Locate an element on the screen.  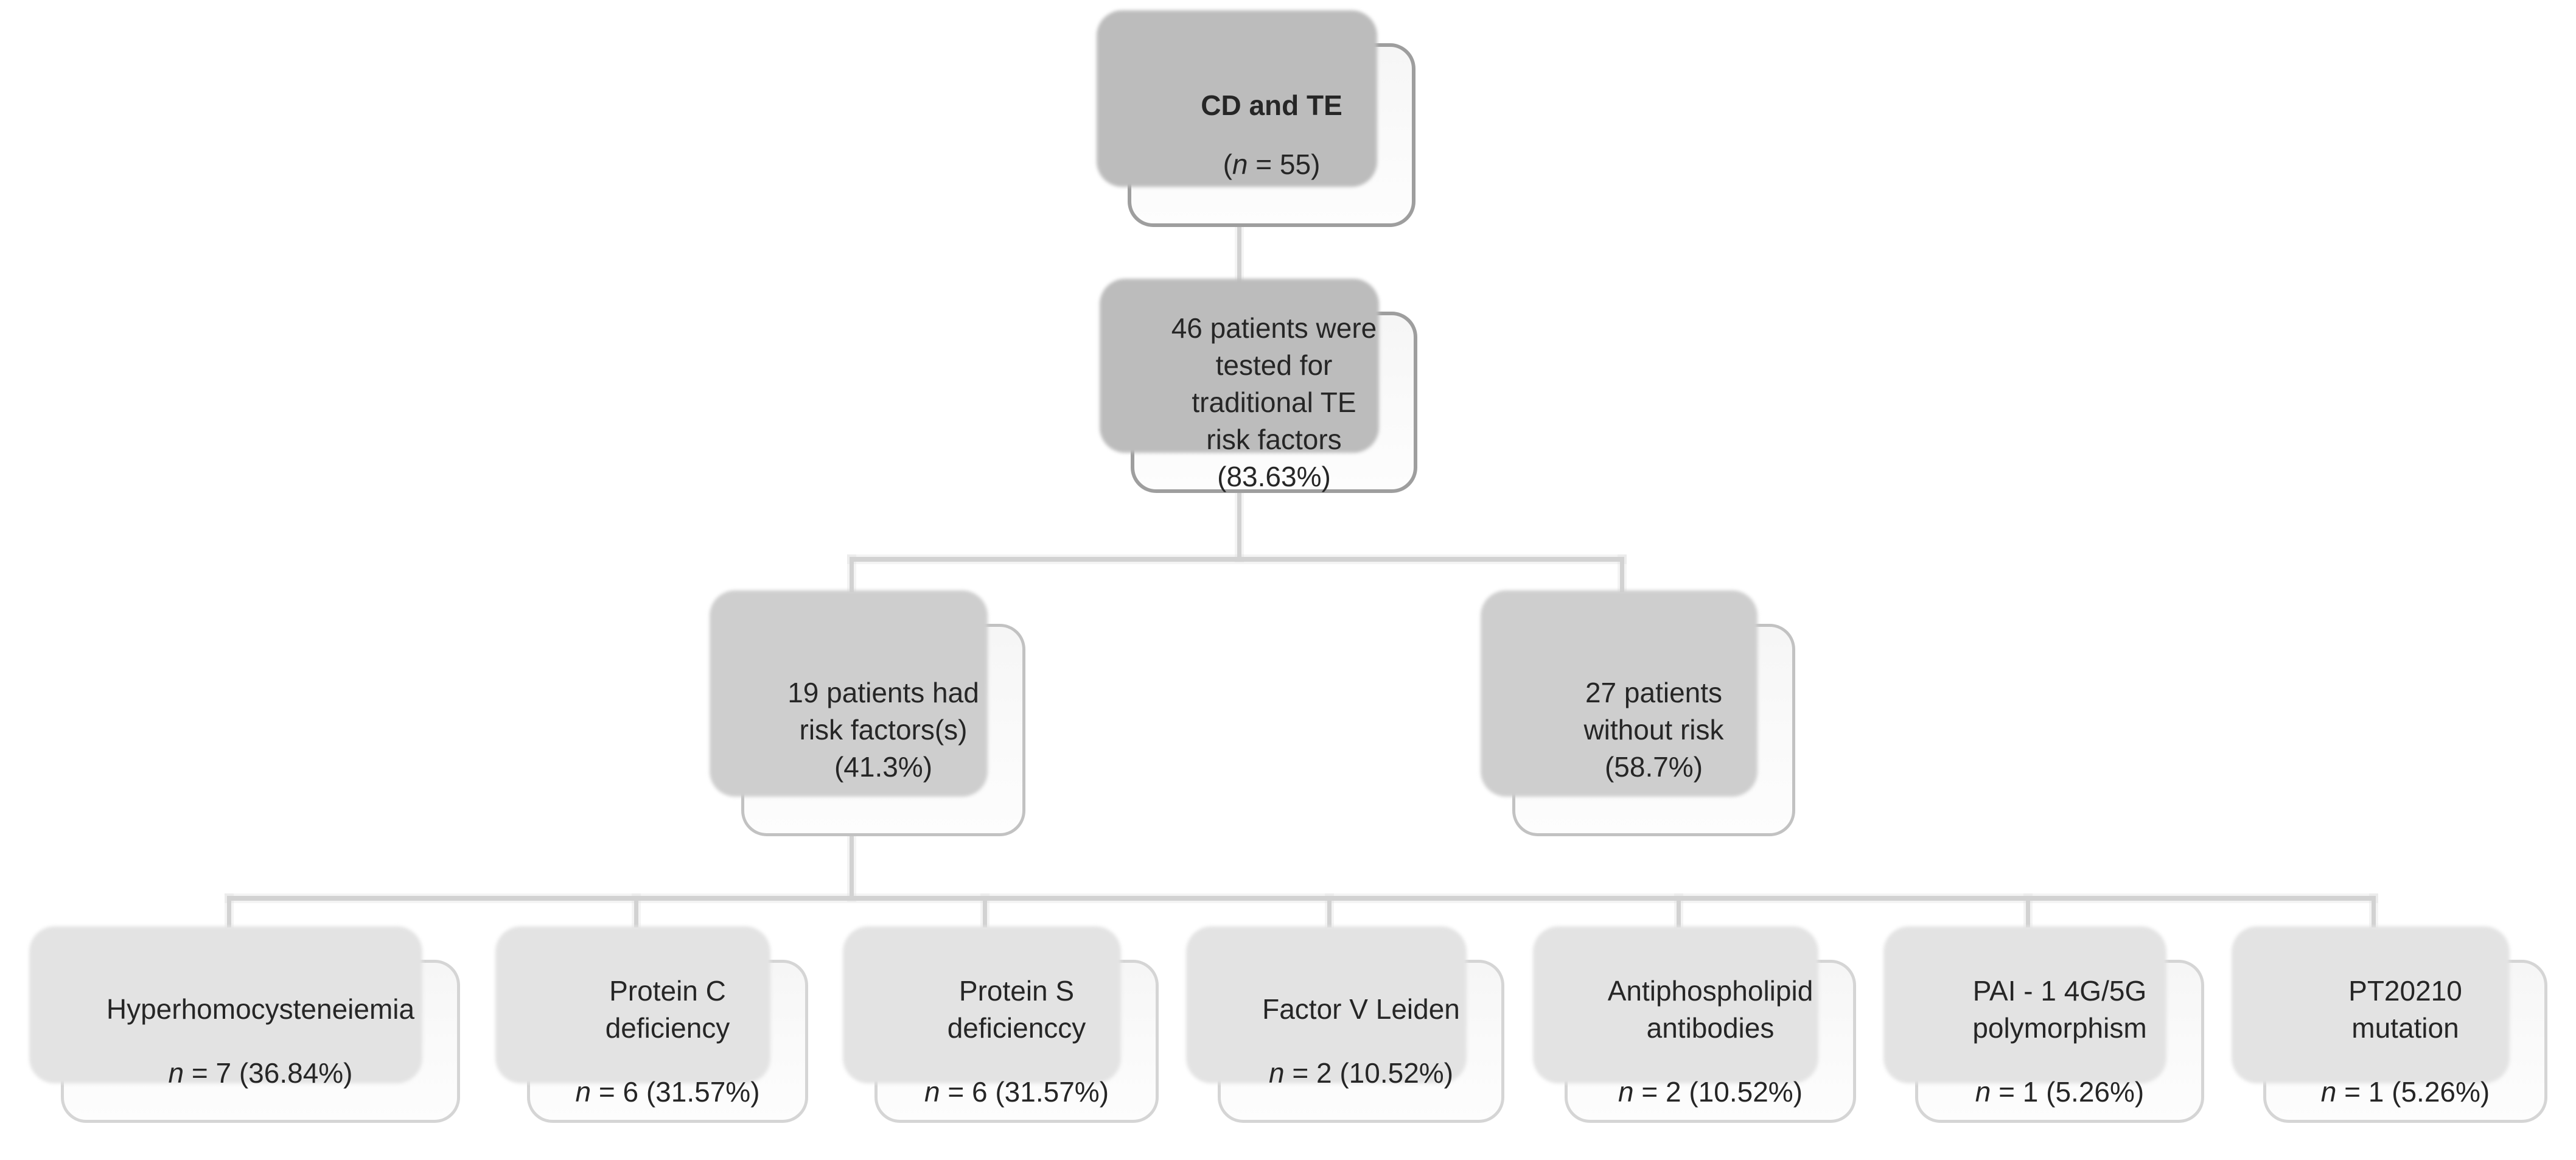
node-without-risk-line: (58.7%) is located at coordinates (1653, 767).